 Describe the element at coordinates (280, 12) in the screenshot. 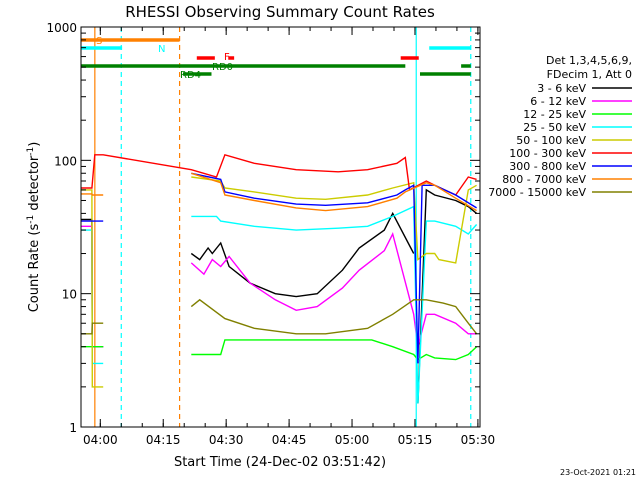

I see `chart-title: RHESSI Observing Summary Count Rates` at that location.